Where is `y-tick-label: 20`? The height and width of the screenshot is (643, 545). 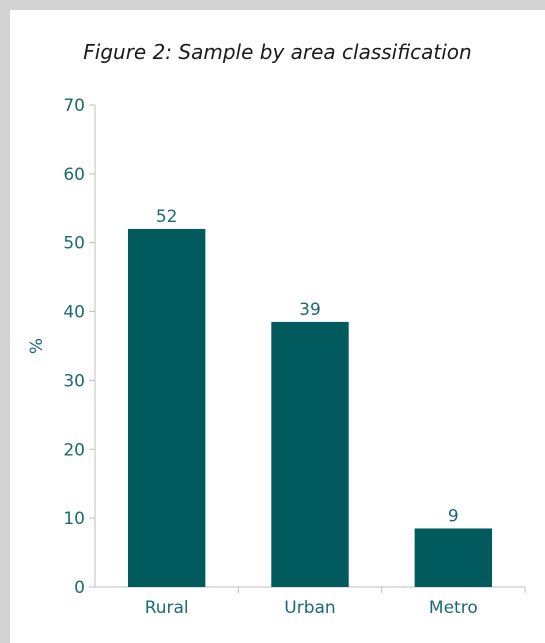
y-tick-label: 20 is located at coordinates (74, 450).